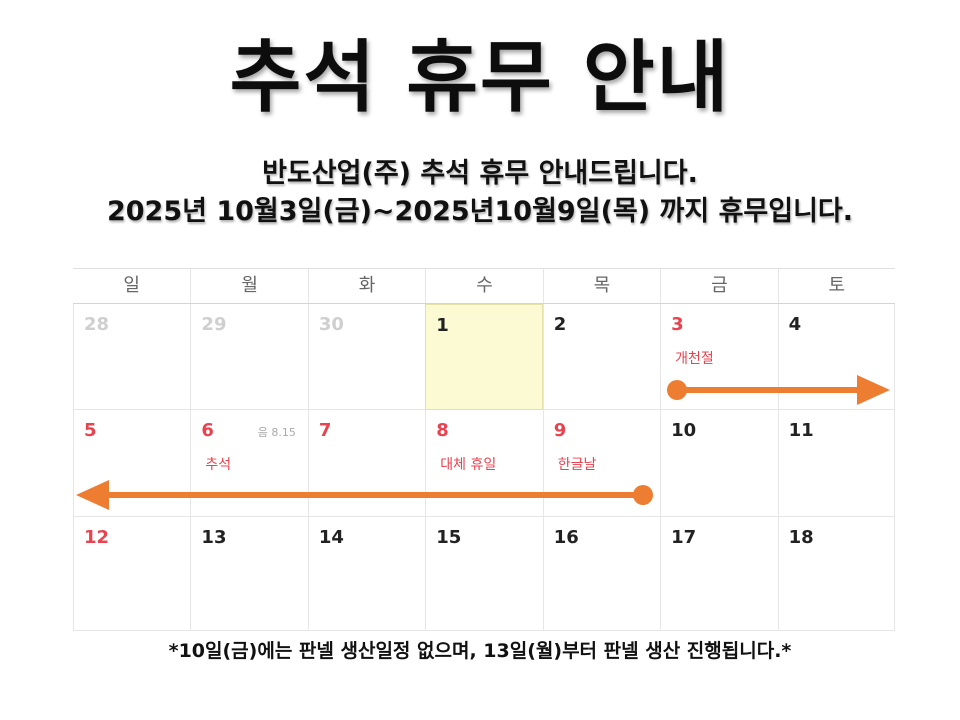  What do you see at coordinates (468, 465) in the screenshot?
I see `holiday-event-label: 대체 휴일` at bounding box center [468, 465].